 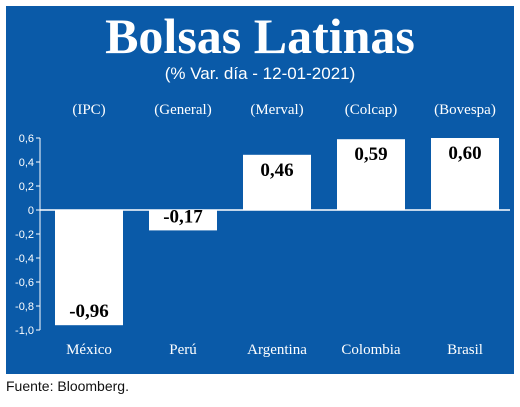 I want to click on data-label: -0,17, so click(x=183, y=216).